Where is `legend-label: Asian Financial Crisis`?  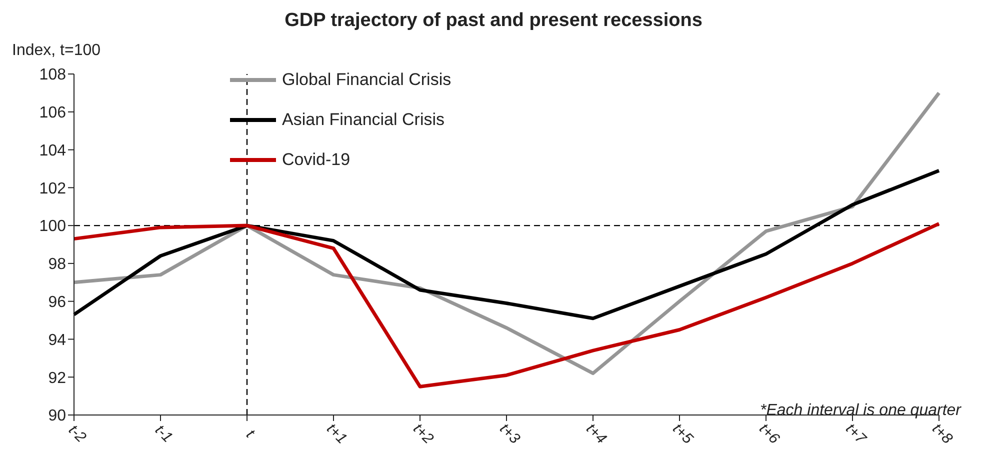
legend-label: Asian Financial Crisis is located at coordinates (363, 120).